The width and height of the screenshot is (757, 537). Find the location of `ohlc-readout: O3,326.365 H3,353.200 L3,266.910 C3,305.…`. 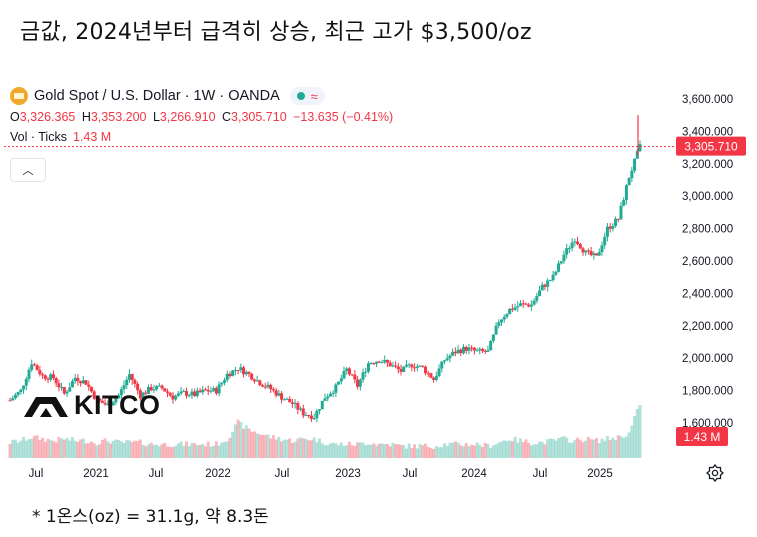

ohlc-readout: O3,326.365 H3,353.200 L3,266.910 C3,305.… is located at coordinates (203, 118).